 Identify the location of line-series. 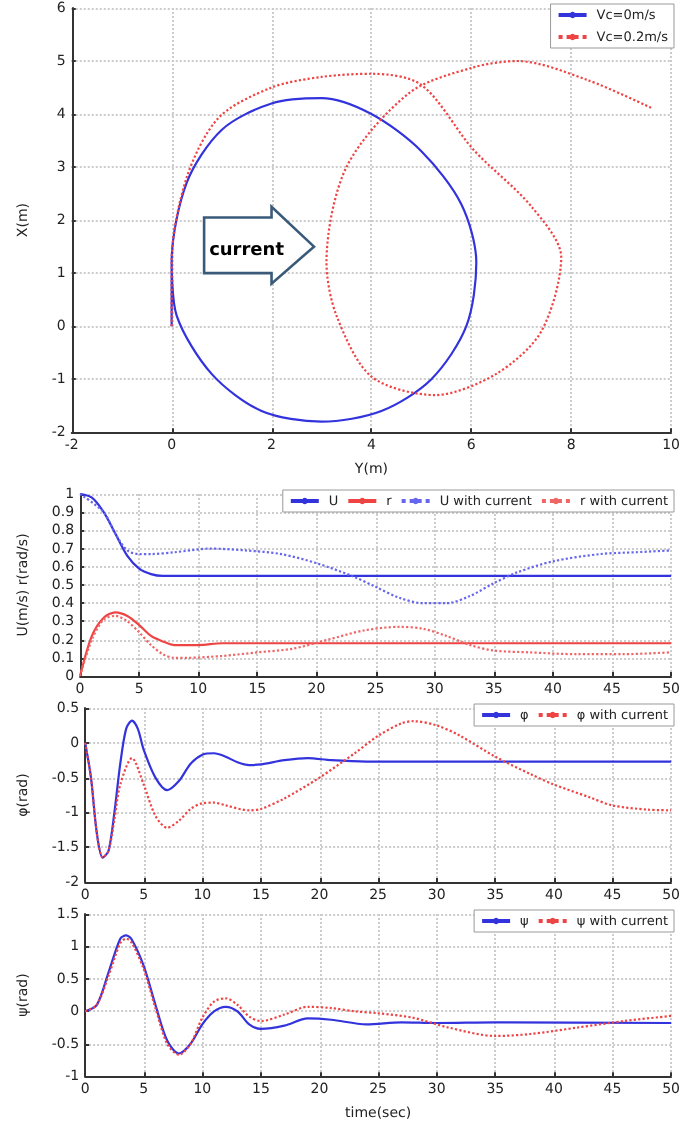
(324, 260).